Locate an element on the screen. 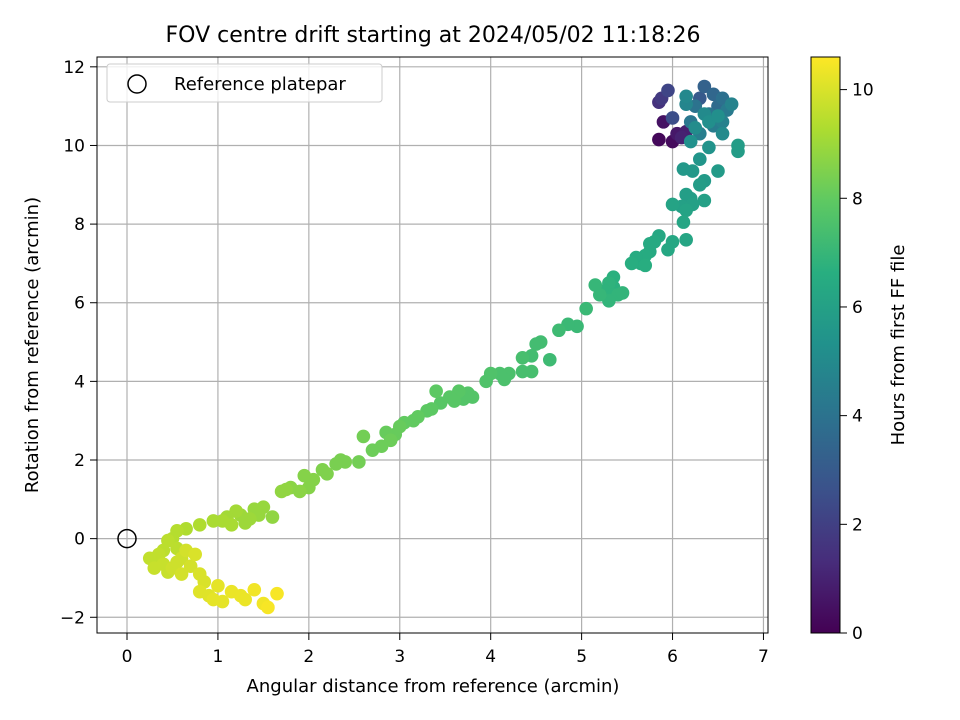  x-tick-label: 7 is located at coordinates (763, 657).